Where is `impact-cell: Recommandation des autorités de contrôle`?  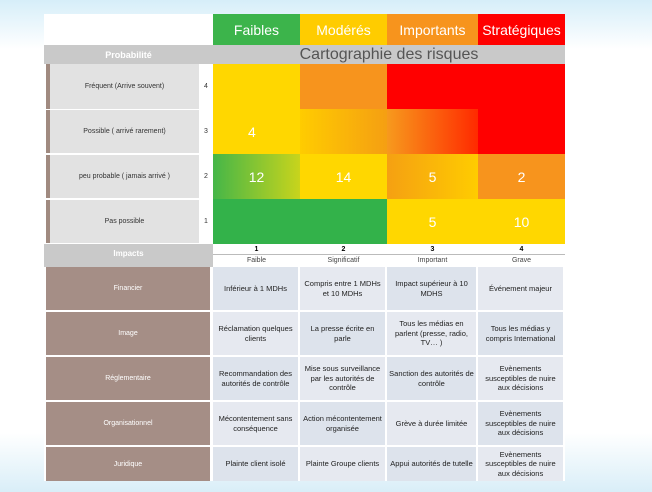 impact-cell: Recommandation des autorités de contrôle is located at coordinates (255, 378).